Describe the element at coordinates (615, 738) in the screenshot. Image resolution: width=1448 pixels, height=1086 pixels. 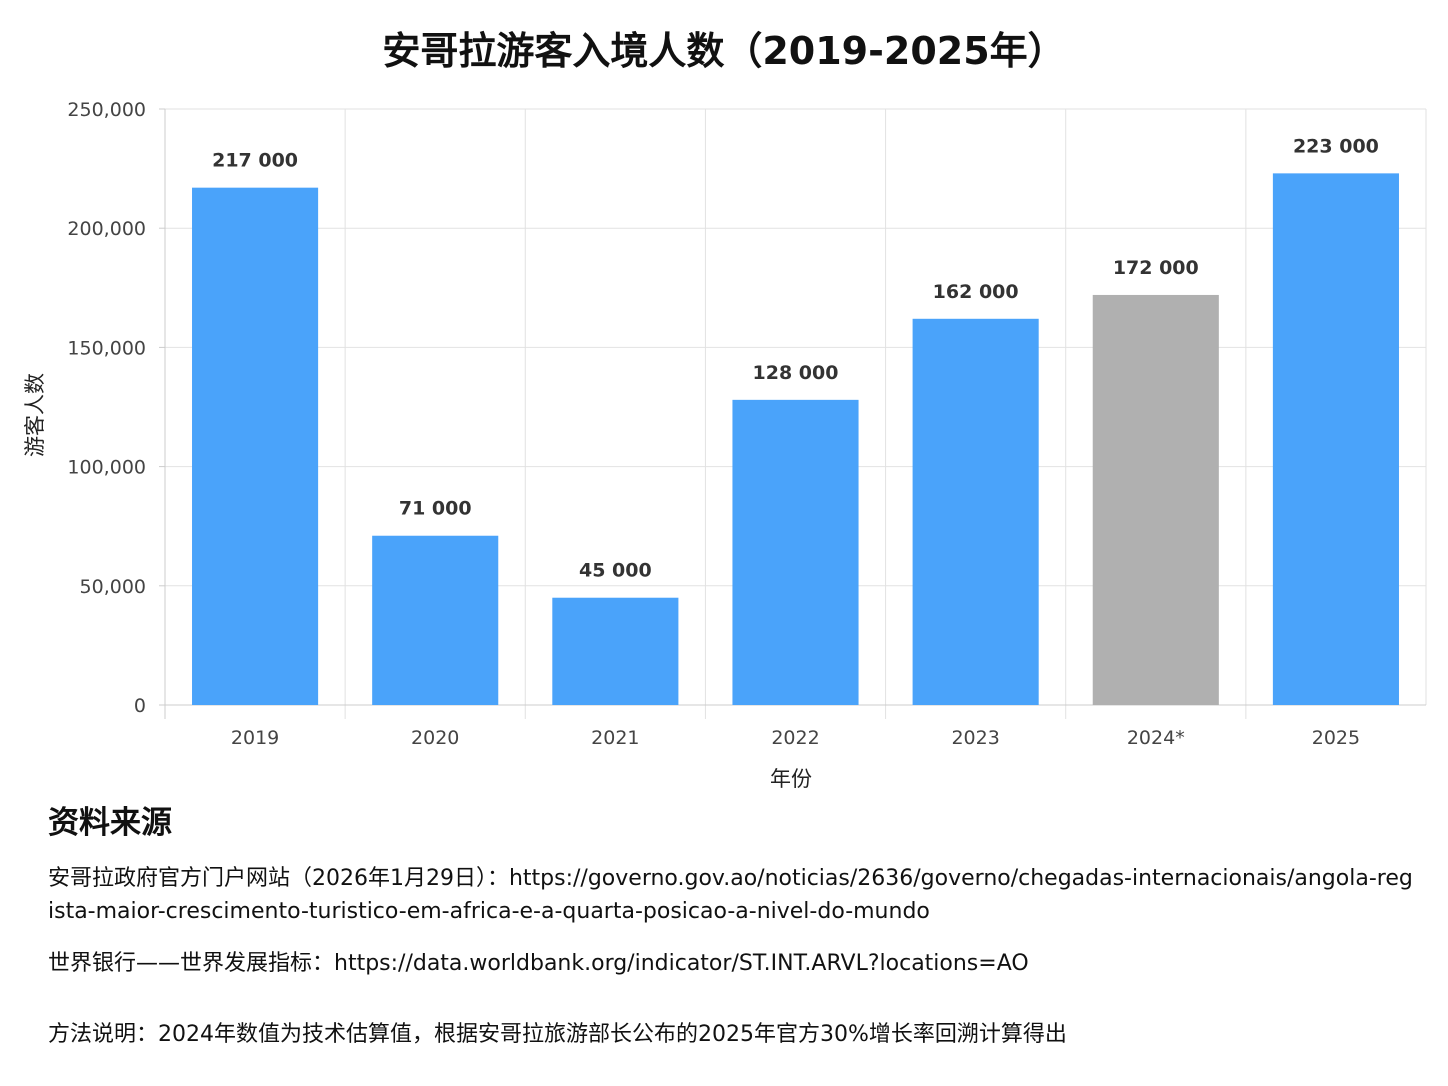
I see `x-tick-label: 2021` at that location.